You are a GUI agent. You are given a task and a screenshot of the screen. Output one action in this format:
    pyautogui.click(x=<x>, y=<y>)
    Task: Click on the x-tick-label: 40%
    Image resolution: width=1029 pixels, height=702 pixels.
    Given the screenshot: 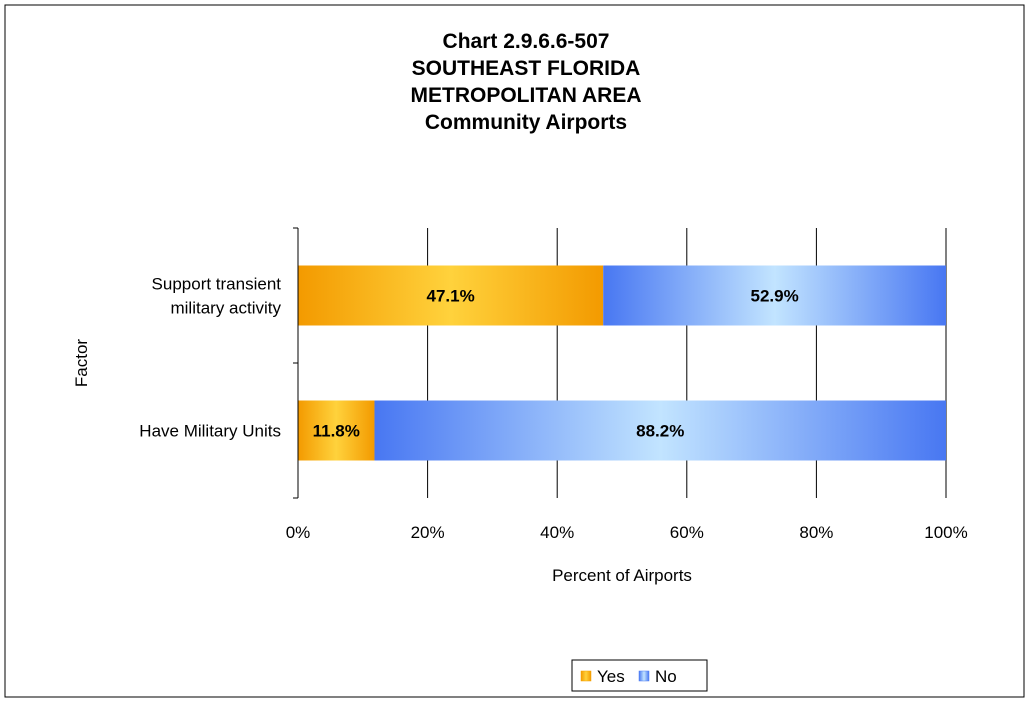 What is the action you would take?
    pyautogui.click(x=557, y=532)
    